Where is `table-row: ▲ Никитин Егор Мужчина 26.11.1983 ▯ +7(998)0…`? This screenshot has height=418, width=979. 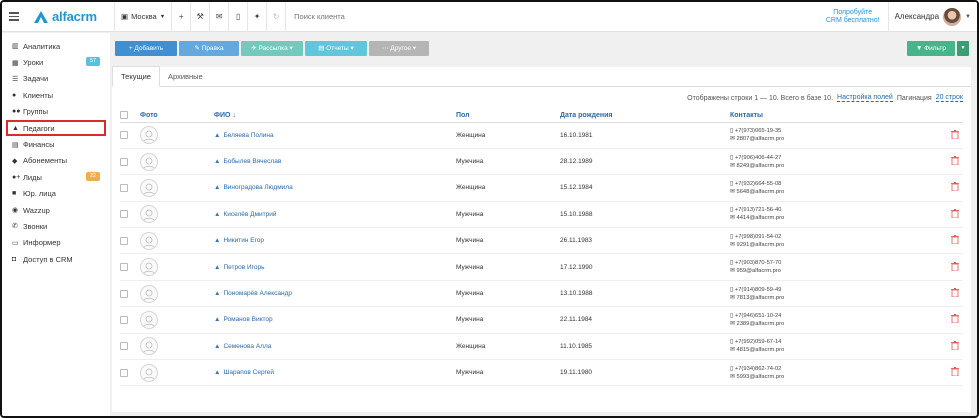
table-row: ▲ Никитин Егор Мужчина 26.11.1983 ▯ +7(998)0… is located at coordinates (541, 241).